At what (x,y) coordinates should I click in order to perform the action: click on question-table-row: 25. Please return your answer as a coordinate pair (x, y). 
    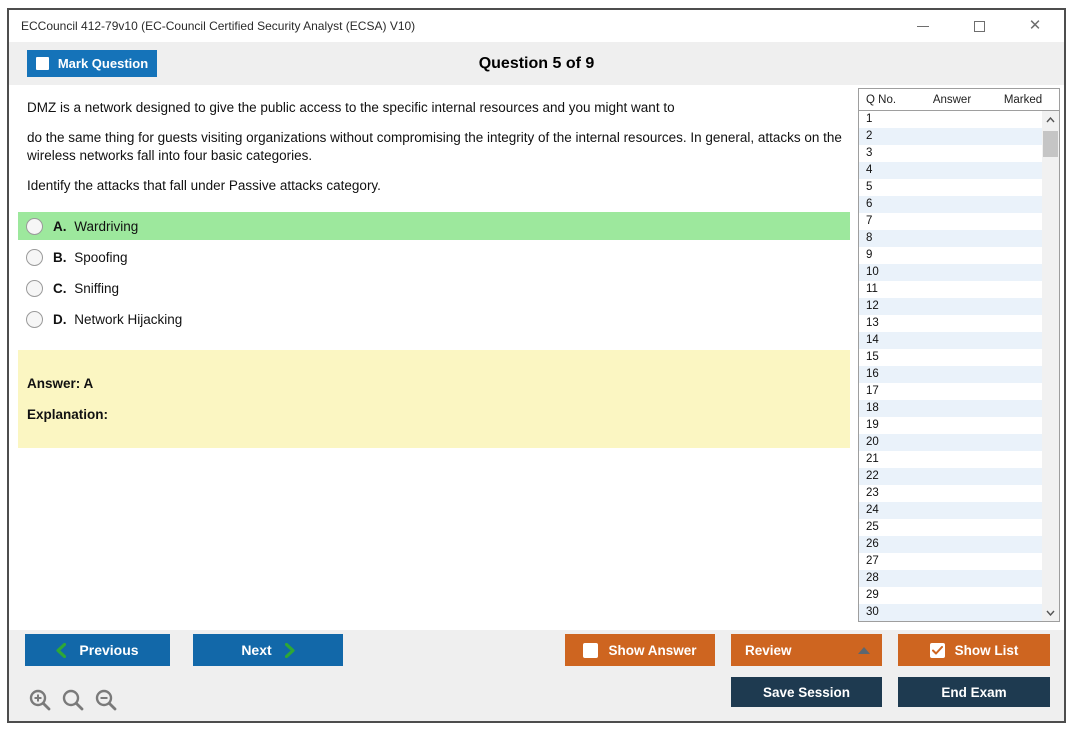
    Looking at the image, I should click on (950, 527).